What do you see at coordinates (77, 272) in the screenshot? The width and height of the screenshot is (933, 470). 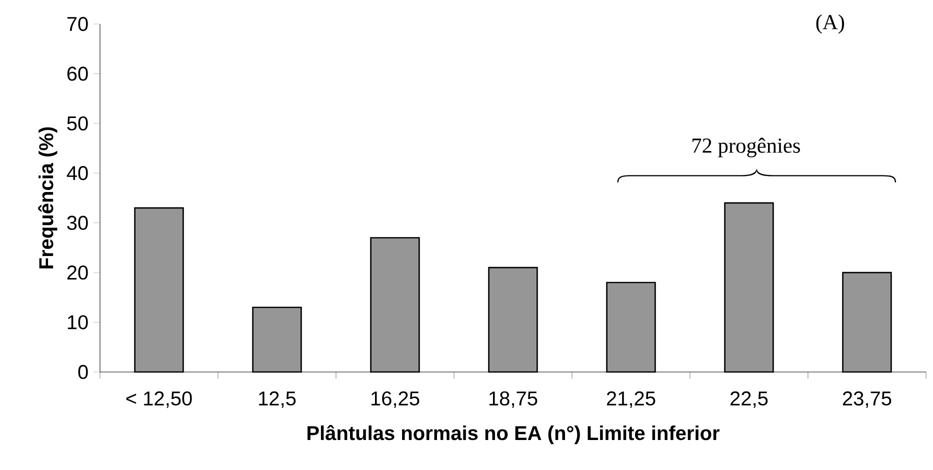 I see `y-tick-label: 20` at bounding box center [77, 272].